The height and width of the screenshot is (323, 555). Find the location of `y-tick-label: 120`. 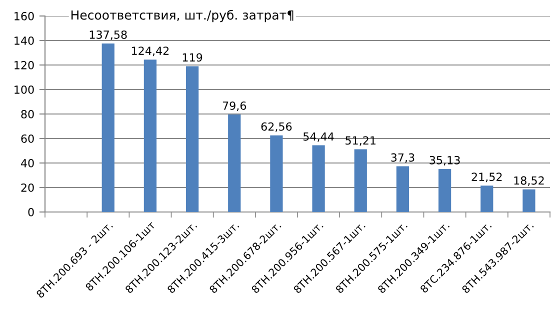

y-tick-label: 120 is located at coordinates (24, 65).